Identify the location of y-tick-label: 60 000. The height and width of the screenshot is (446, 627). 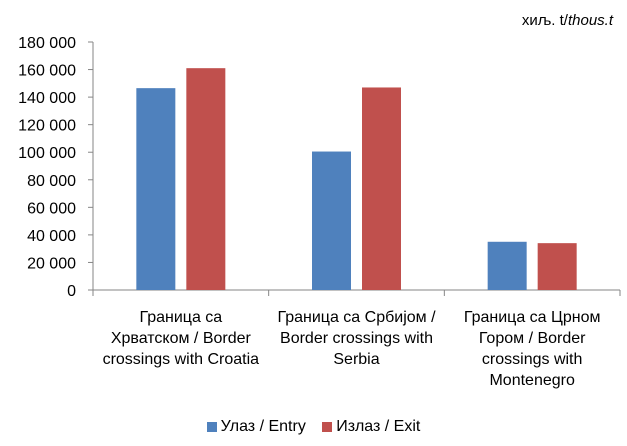
(51, 208).